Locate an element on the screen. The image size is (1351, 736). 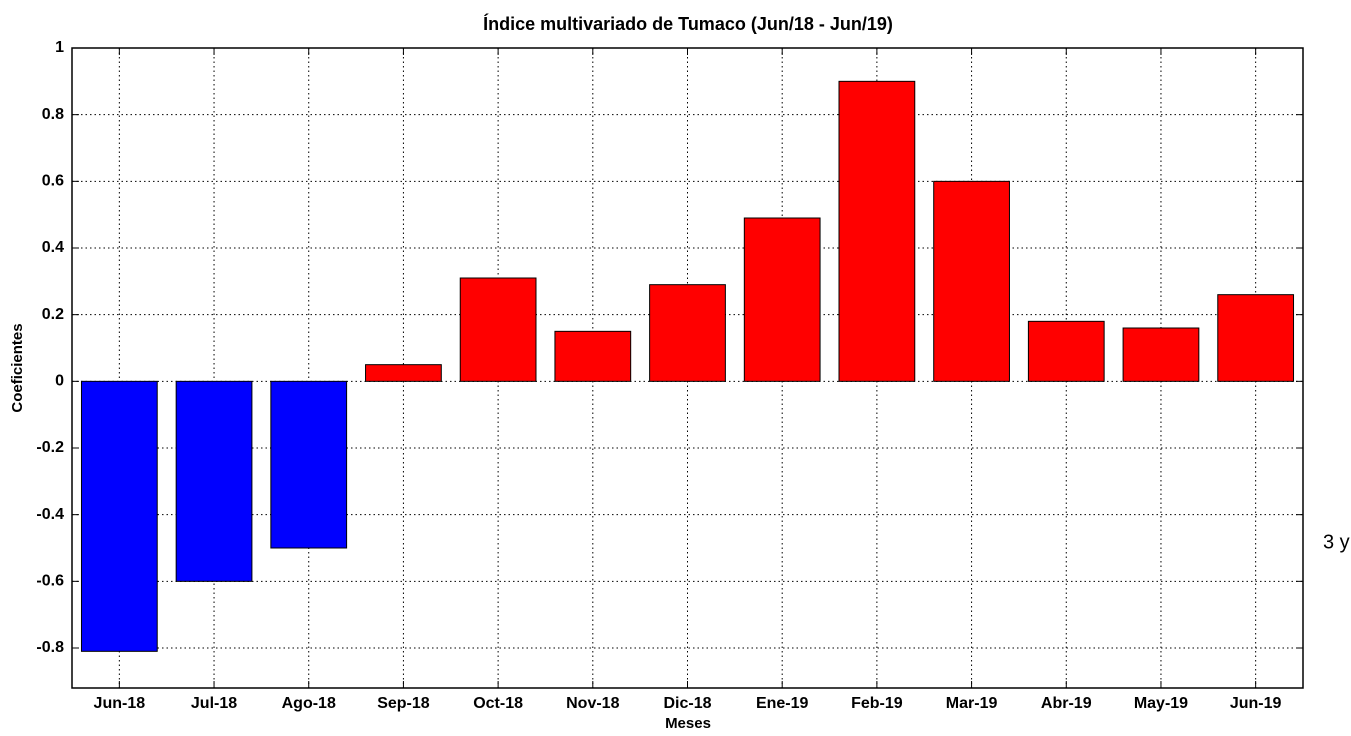
y-tick-label: 0.8 is located at coordinates (53, 114).